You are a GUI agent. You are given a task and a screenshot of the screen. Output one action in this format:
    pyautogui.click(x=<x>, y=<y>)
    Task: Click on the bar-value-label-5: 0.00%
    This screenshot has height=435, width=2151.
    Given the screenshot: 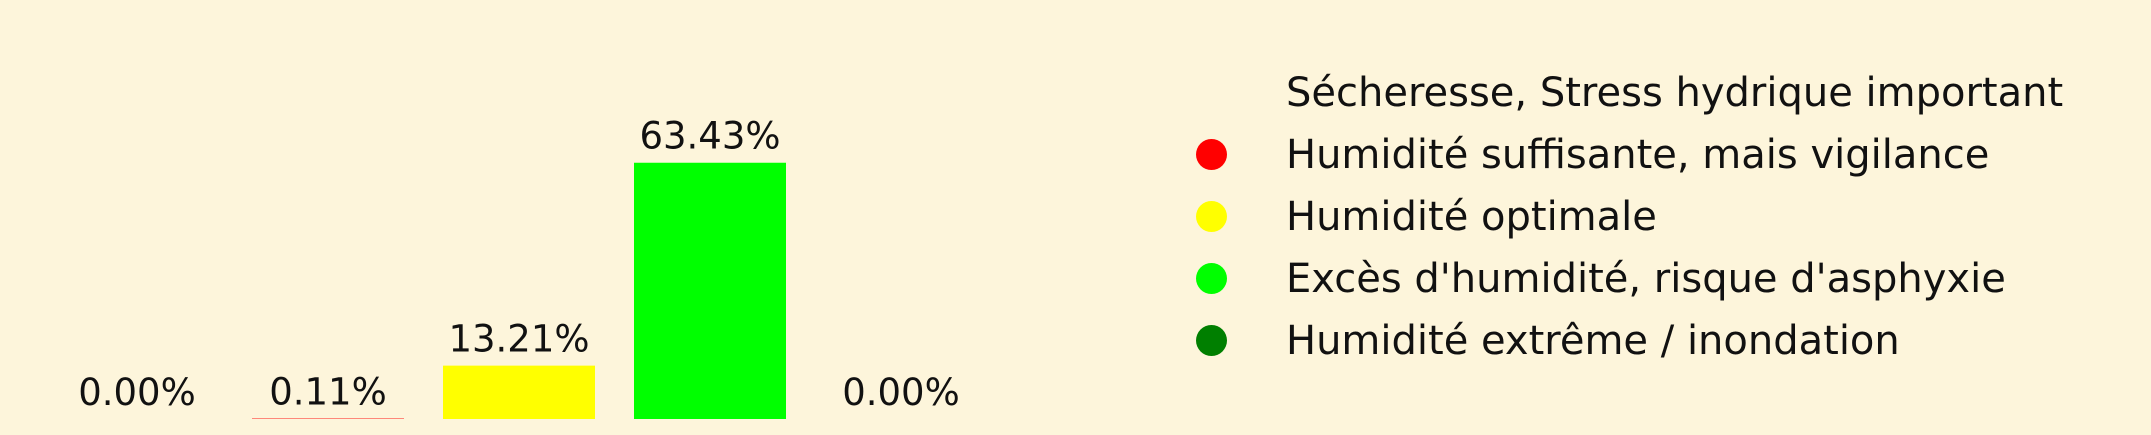 What is the action you would take?
    pyautogui.click(x=901, y=392)
    